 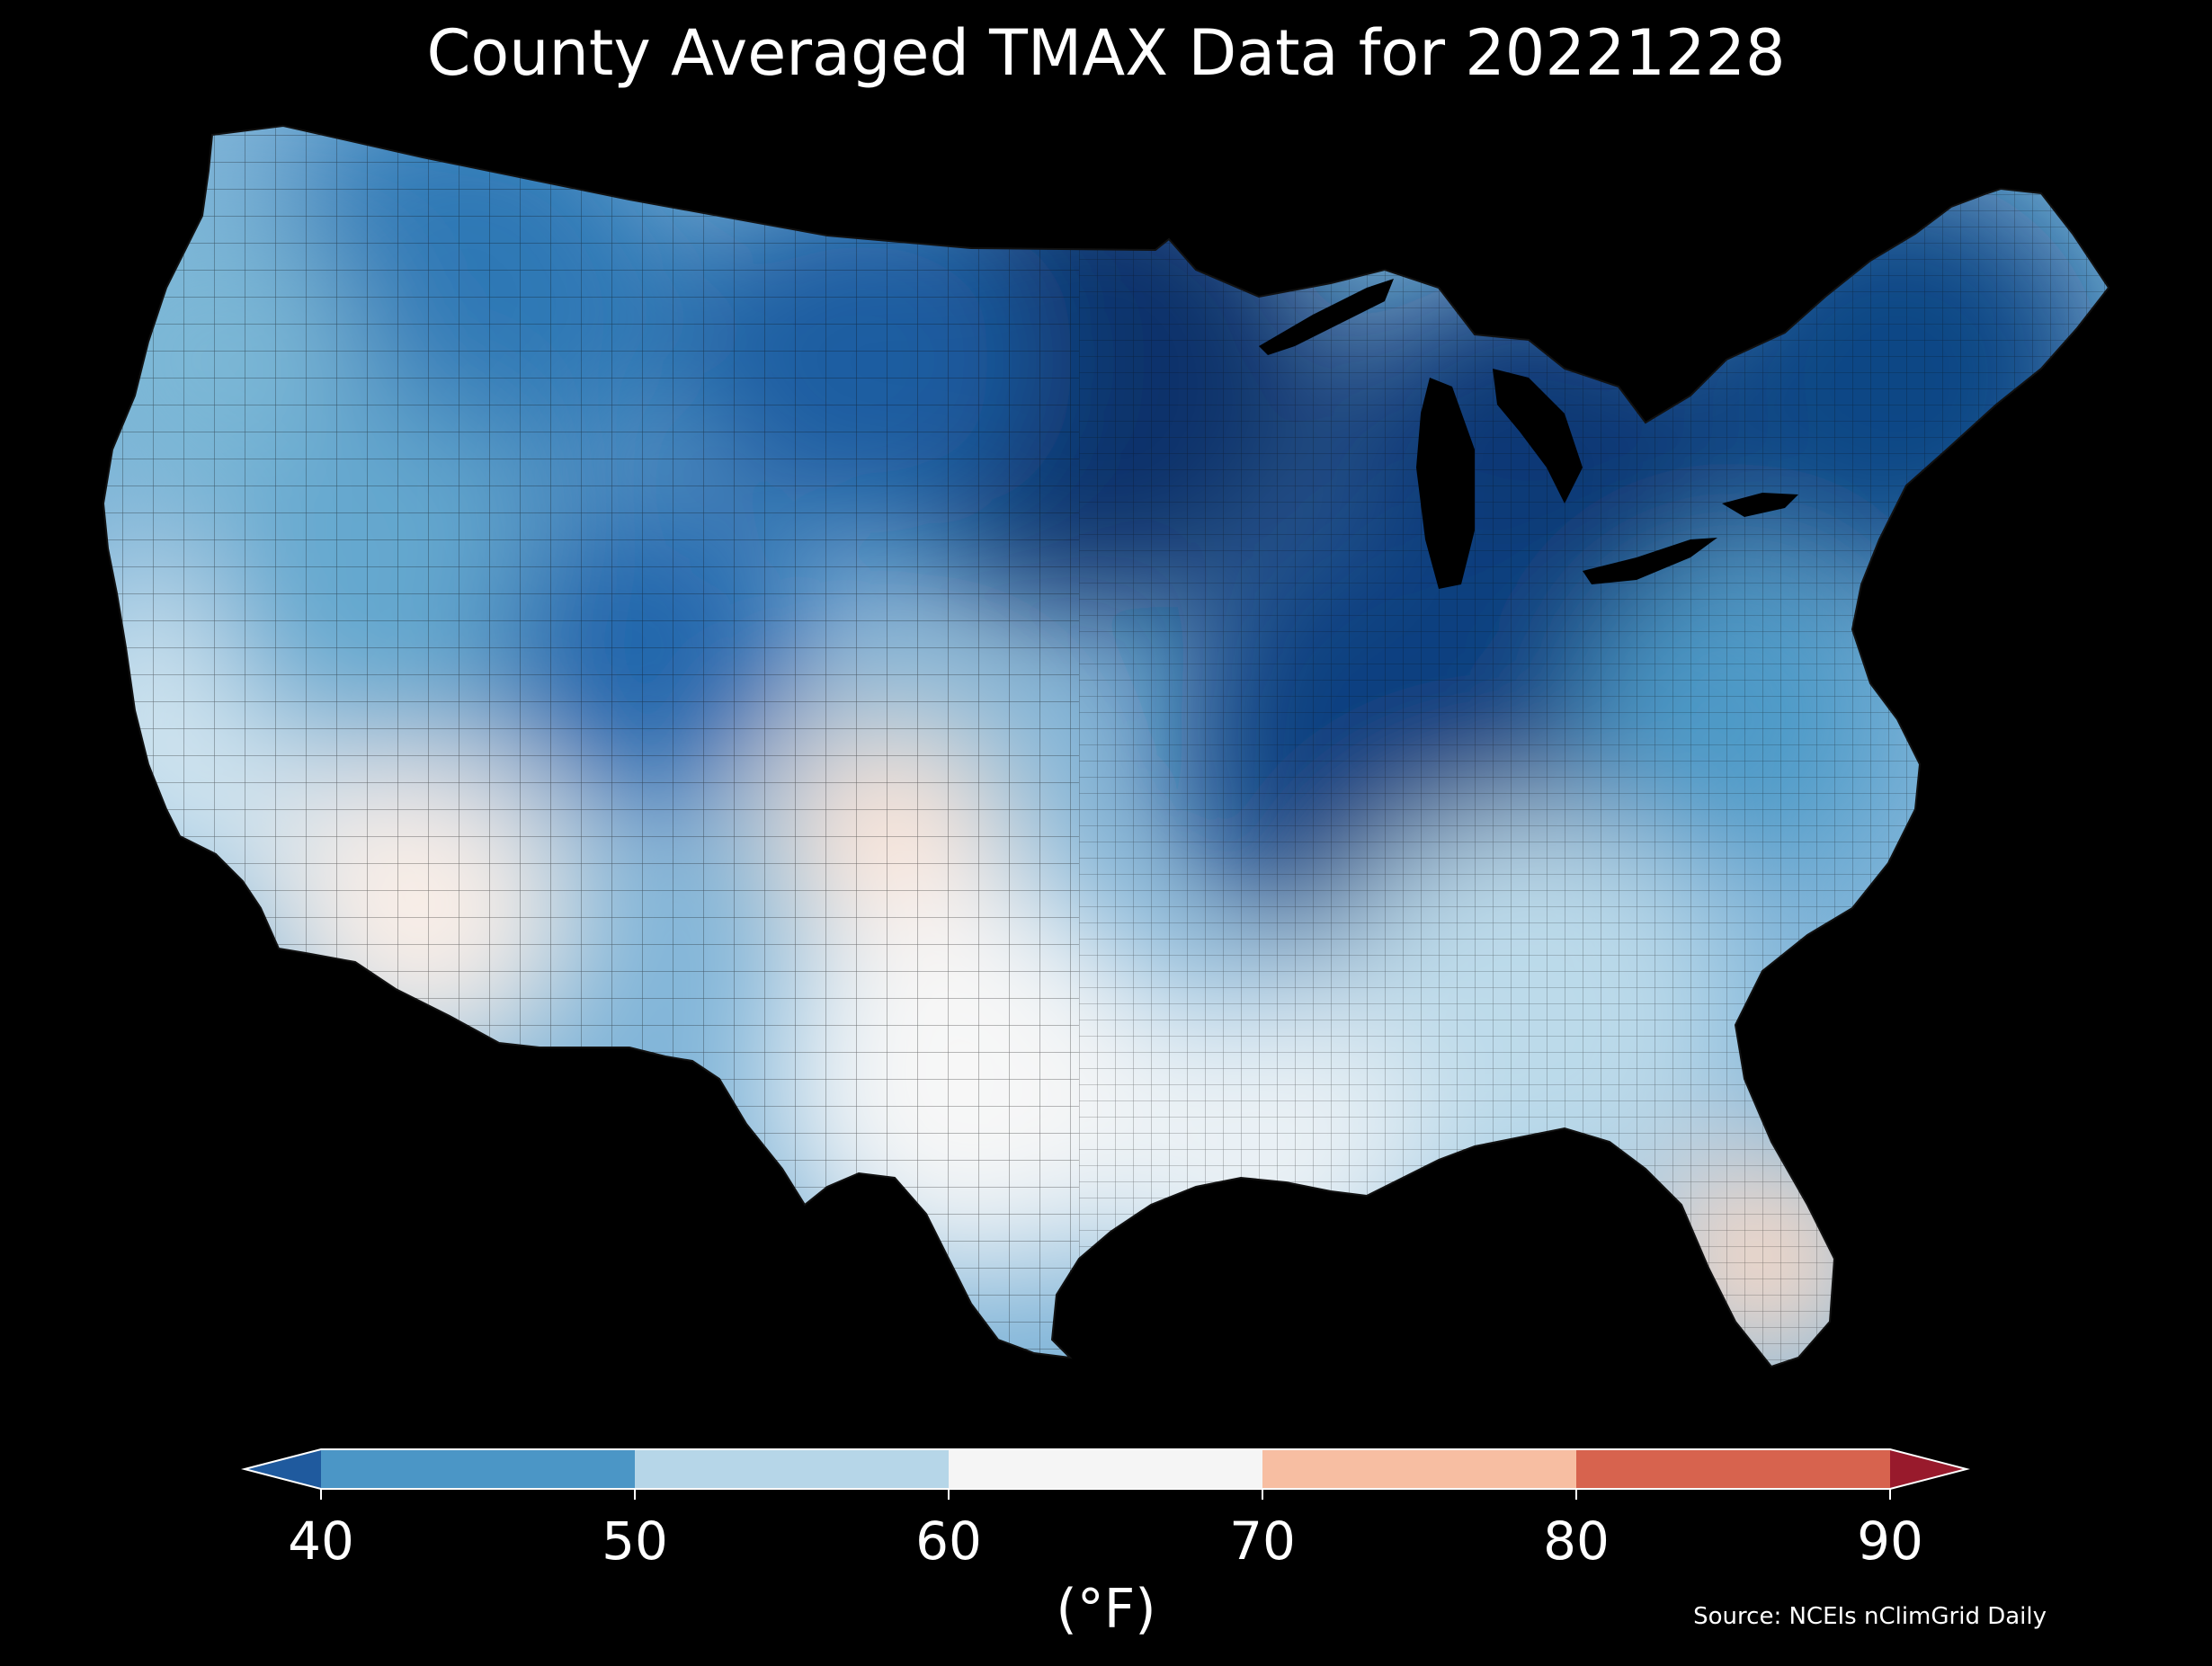 I want to click on colorbar-tick-label: 90, so click(x=1890, y=1541).